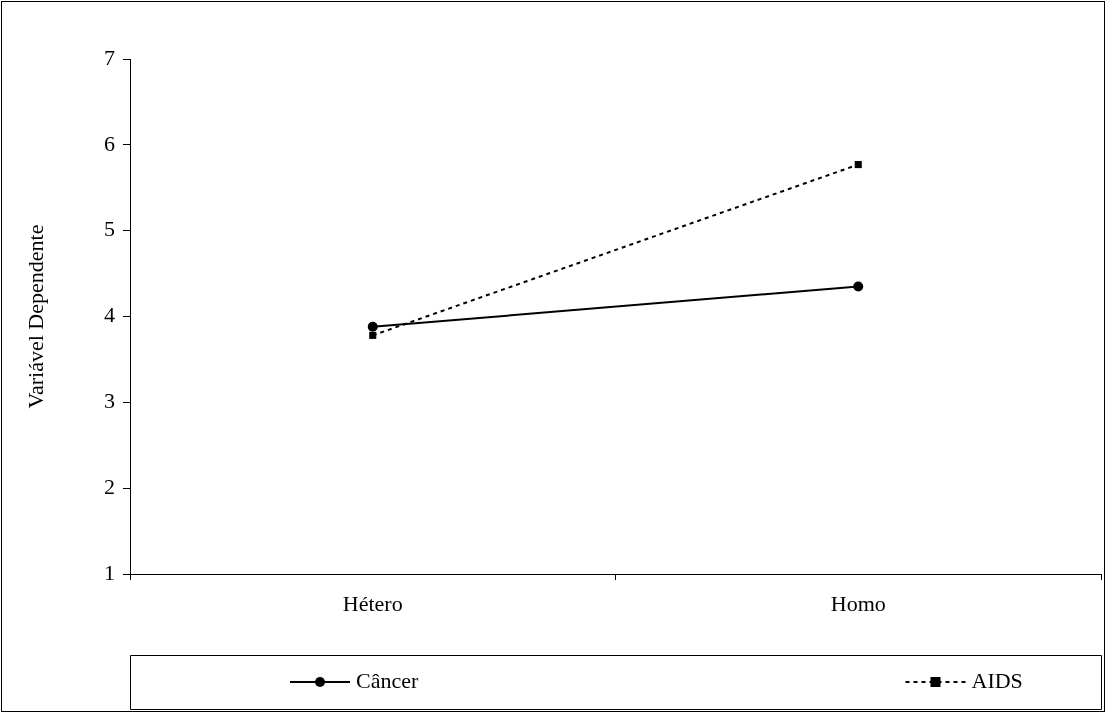 This screenshot has height=713, width=1106. What do you see at coordinates (109, 572) in the screenshot?
I see `y-tick-label: 1` at bounding box center [109, 572].